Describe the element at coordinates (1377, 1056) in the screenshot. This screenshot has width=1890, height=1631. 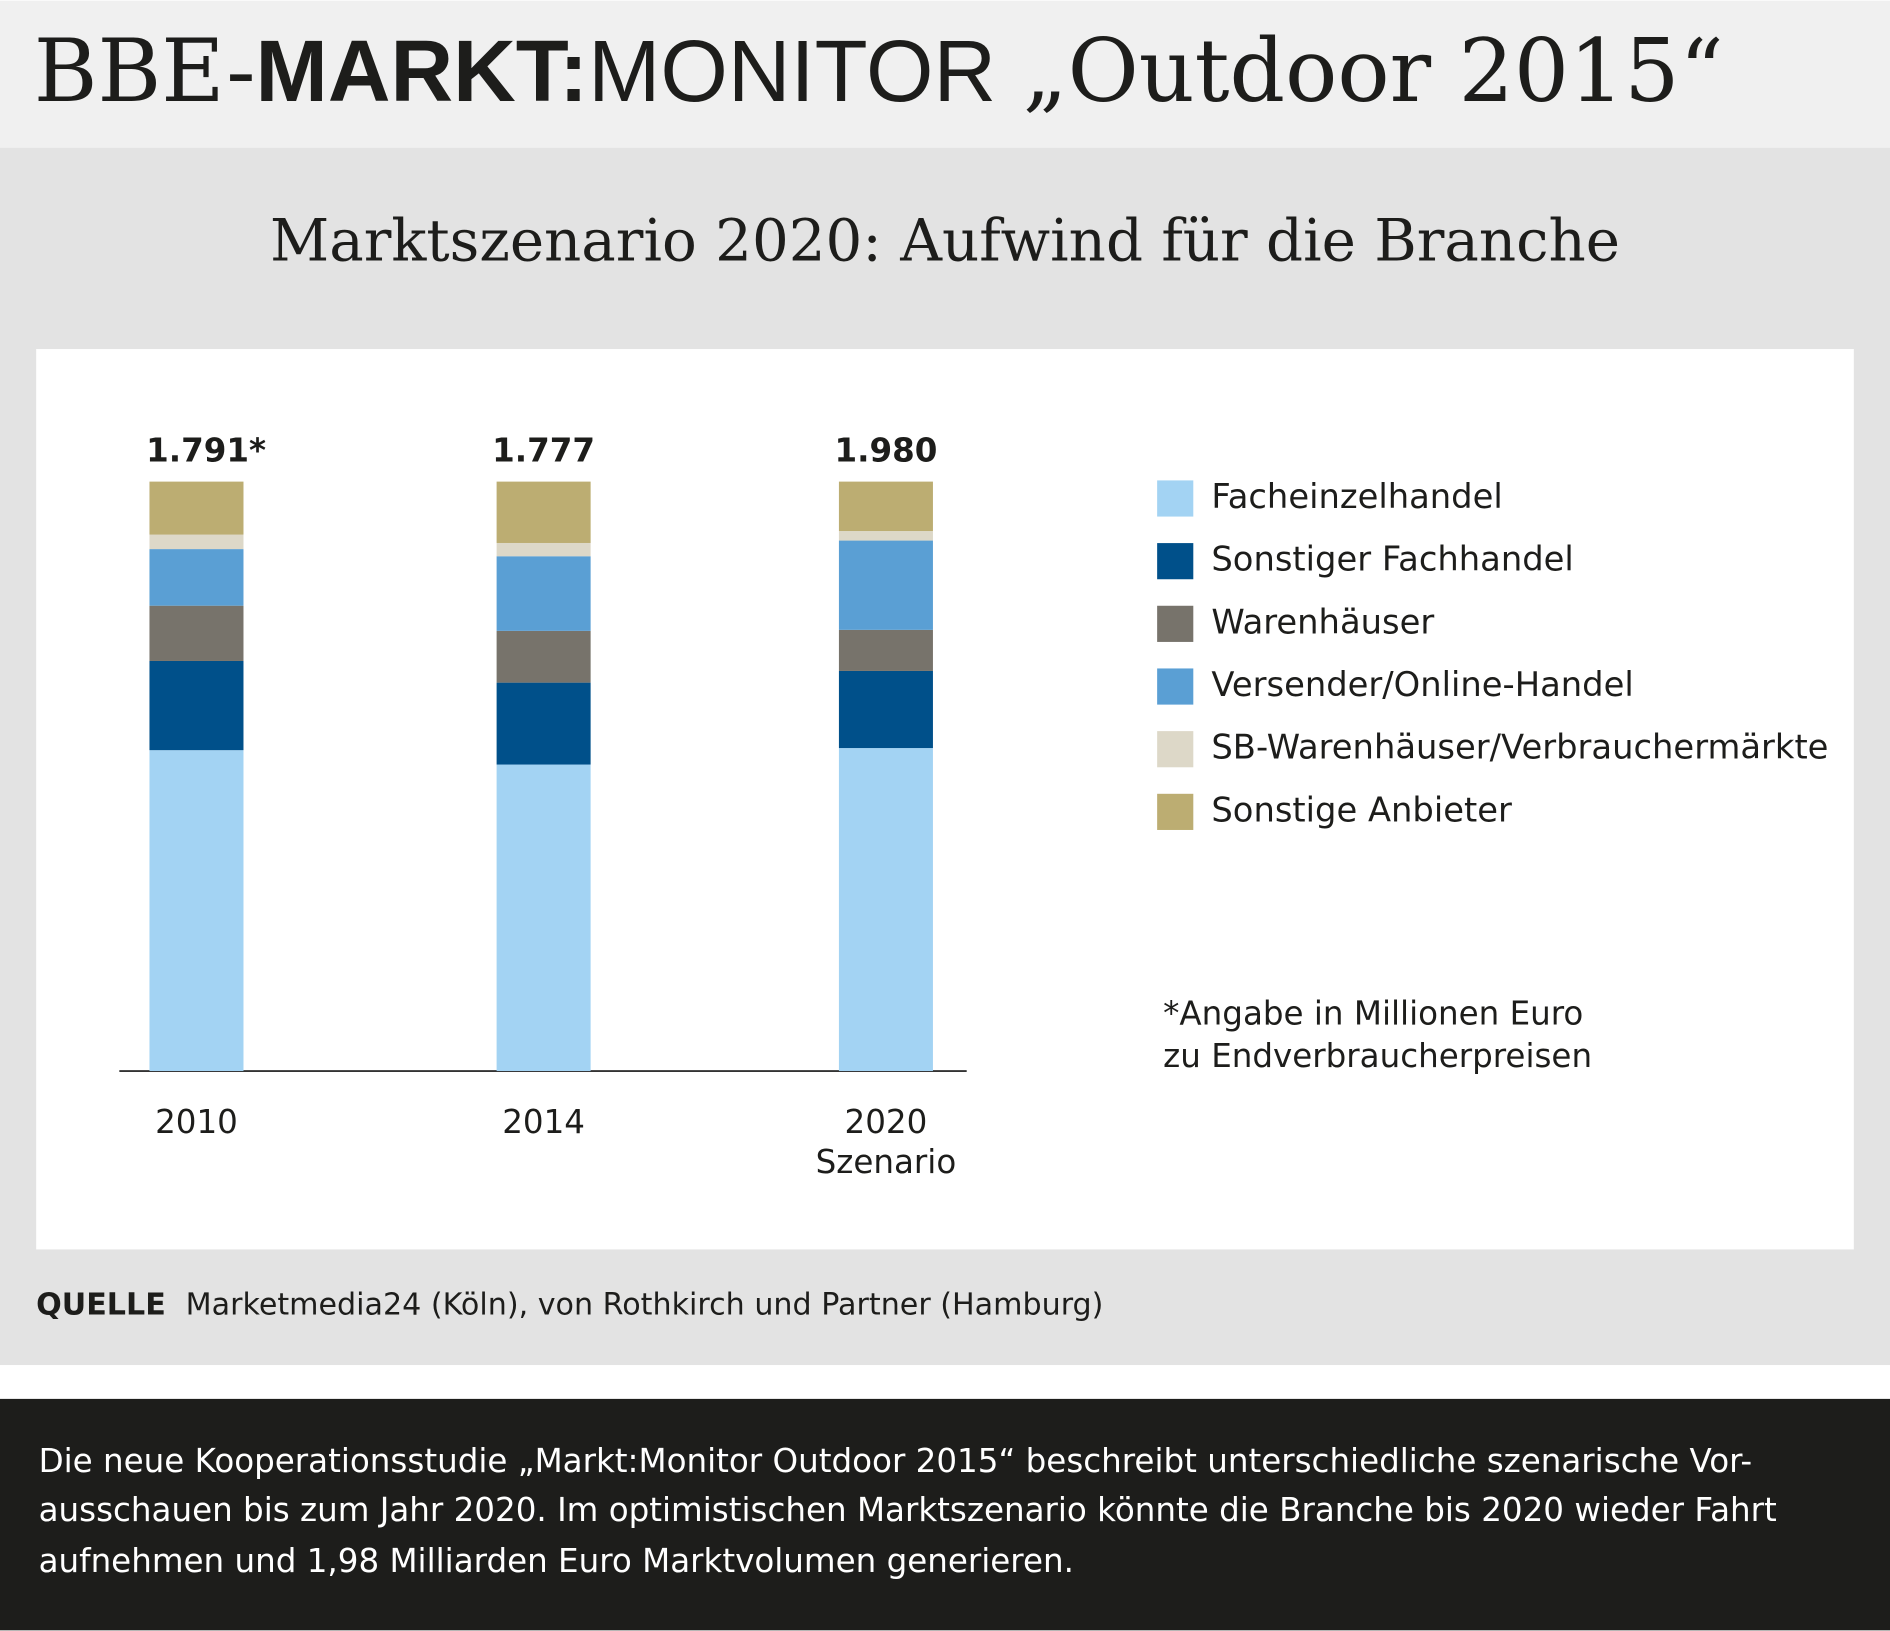
I see `note: zu Endverbraucherpreisen` at that location.